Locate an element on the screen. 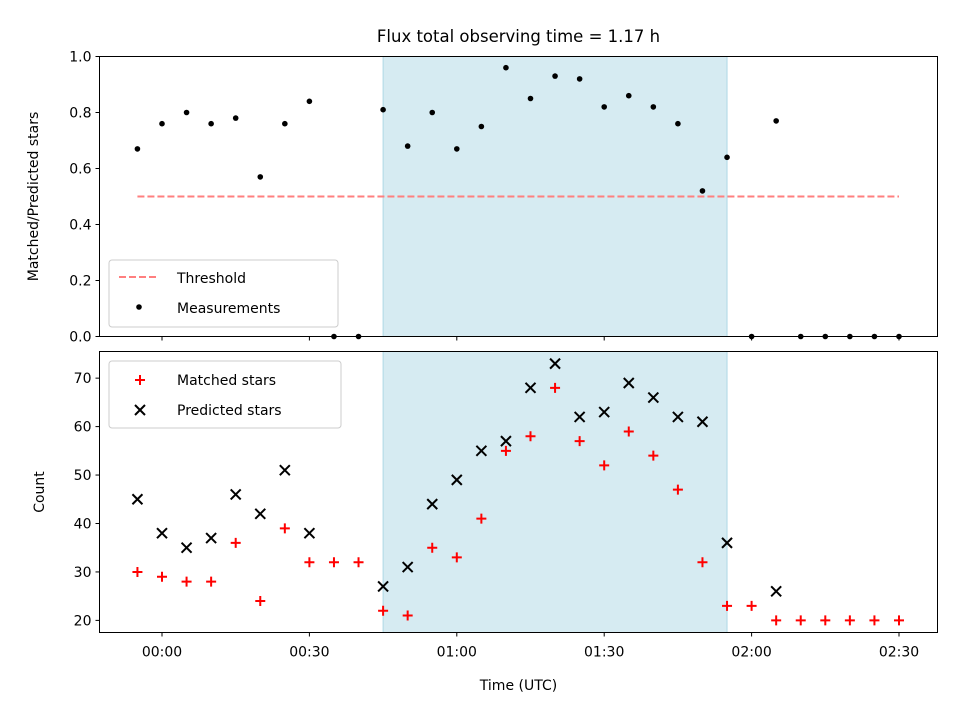 The image size is (960, 720). x-tick-label: 02:30 is located at coordinates (899, 653).